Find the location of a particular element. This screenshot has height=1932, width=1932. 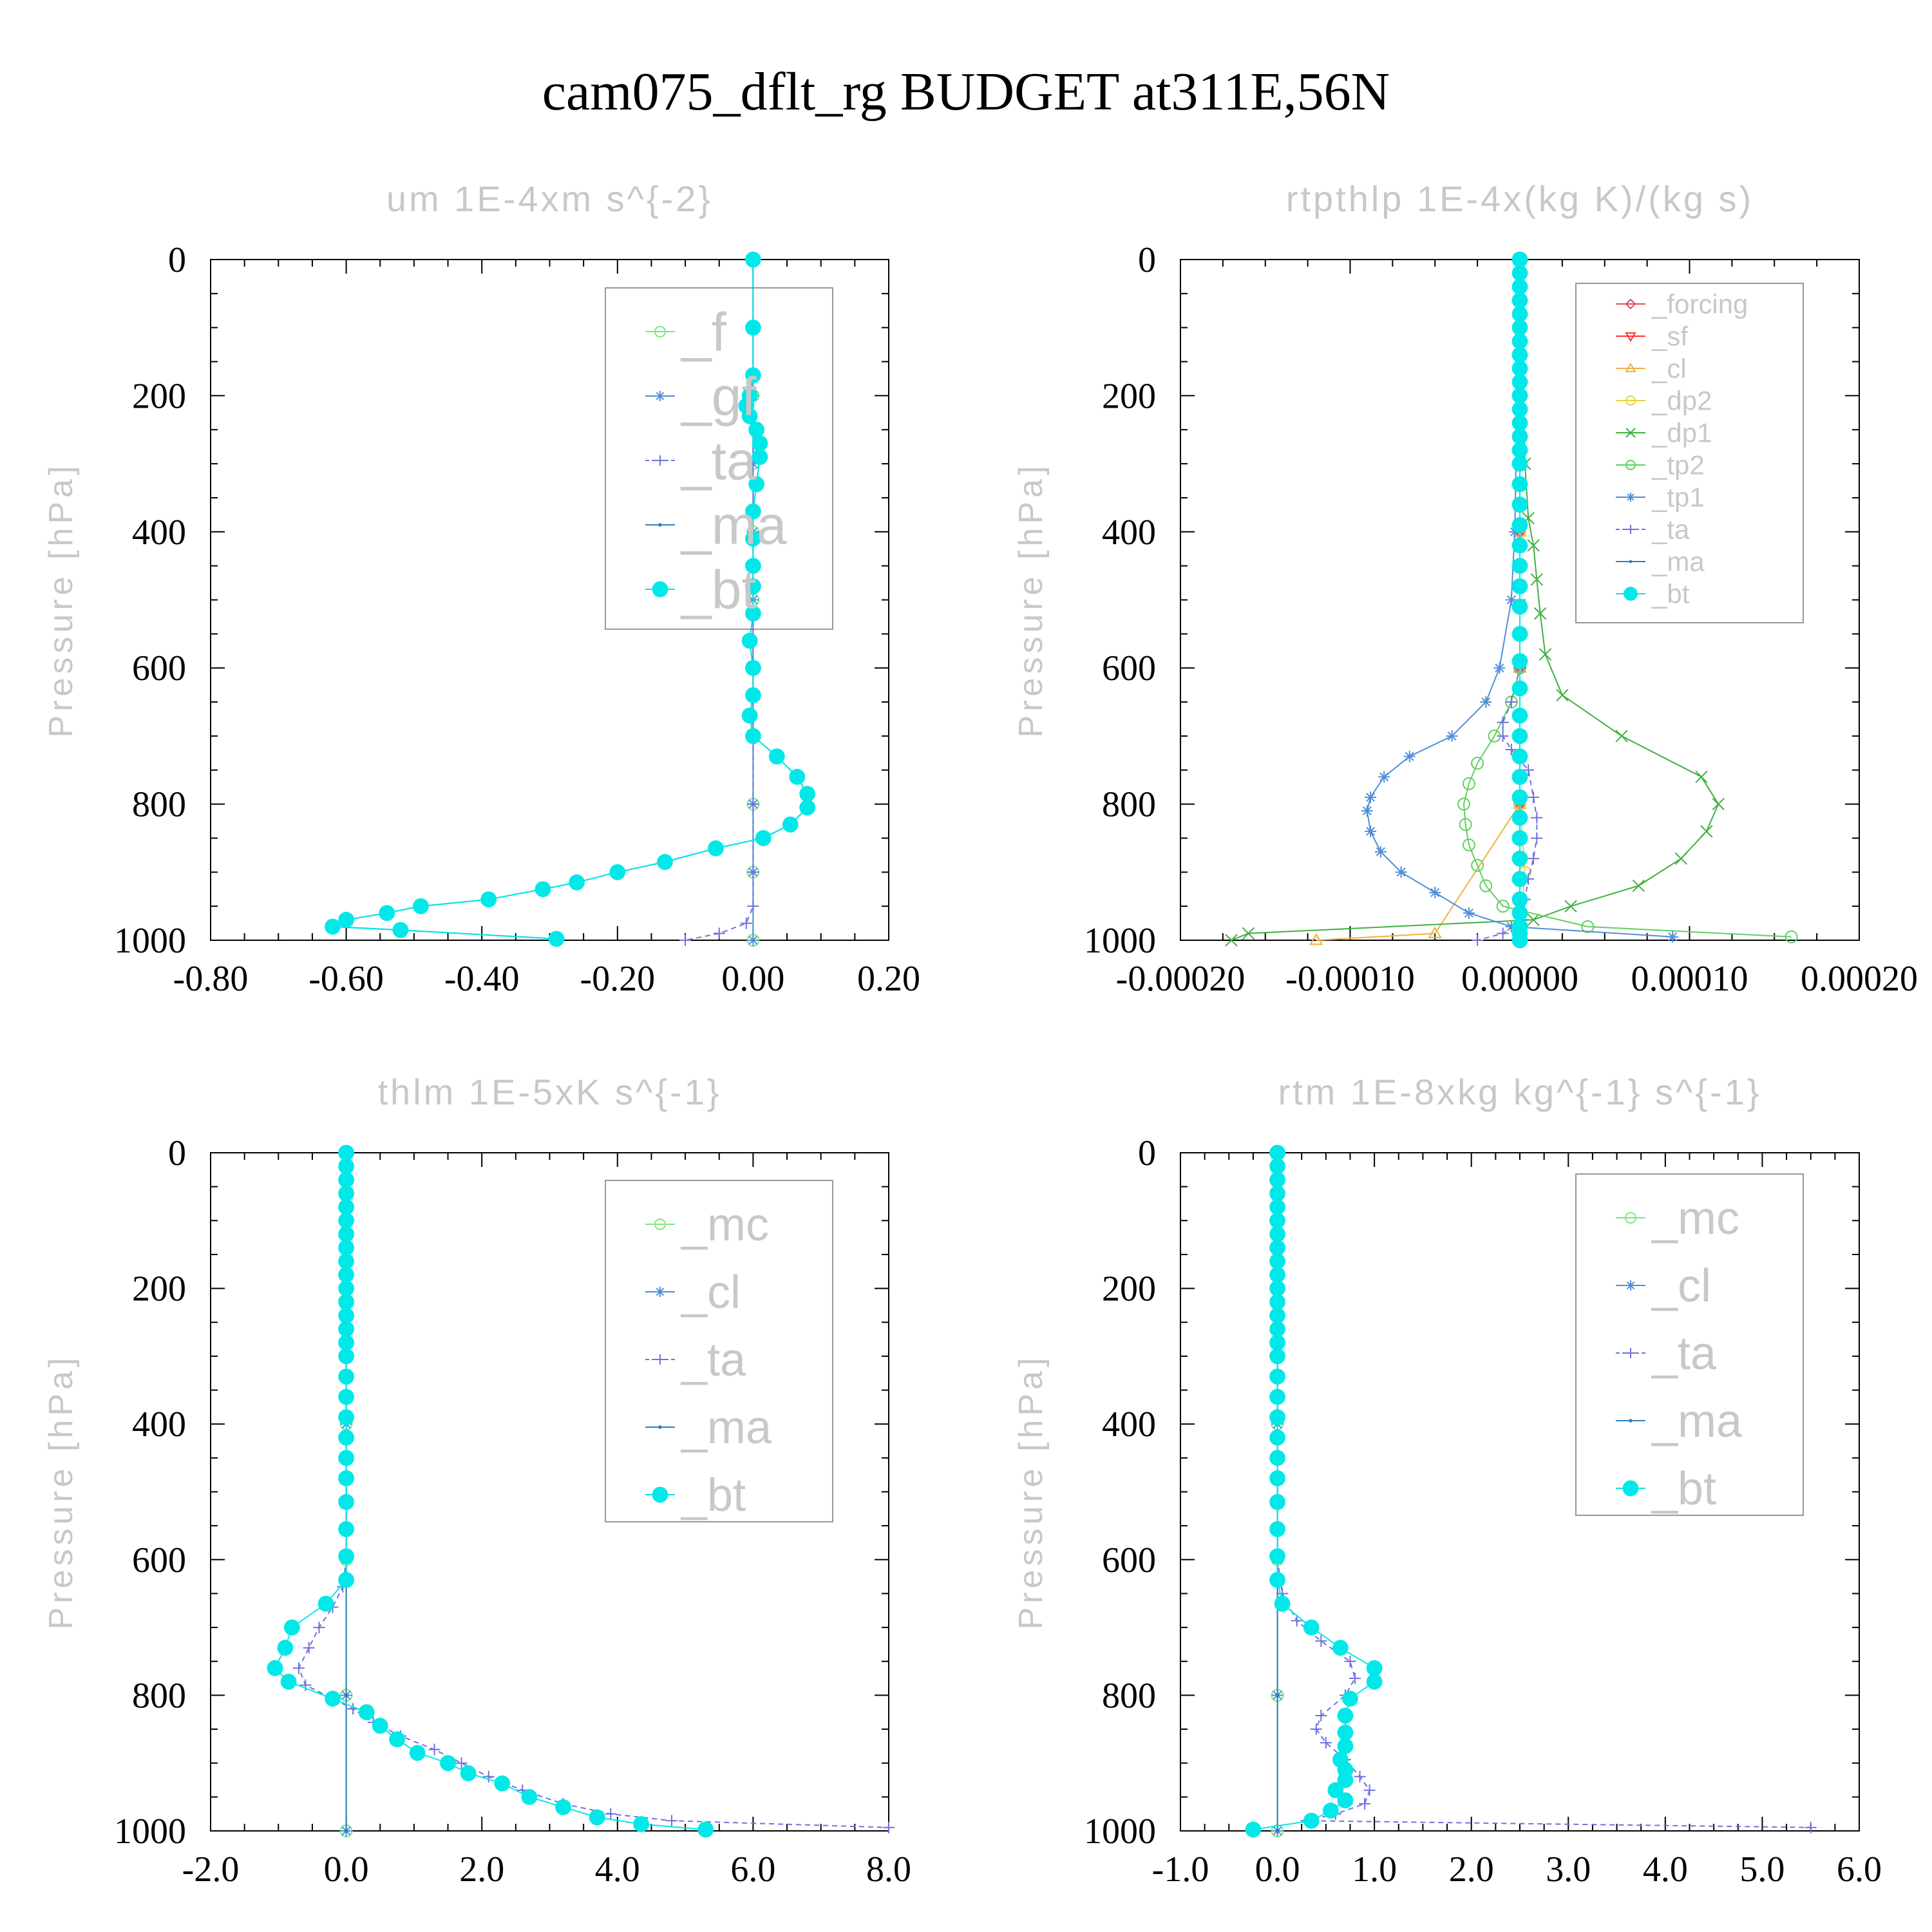

legend-item: _cl is located at coordinates (1651, 369).